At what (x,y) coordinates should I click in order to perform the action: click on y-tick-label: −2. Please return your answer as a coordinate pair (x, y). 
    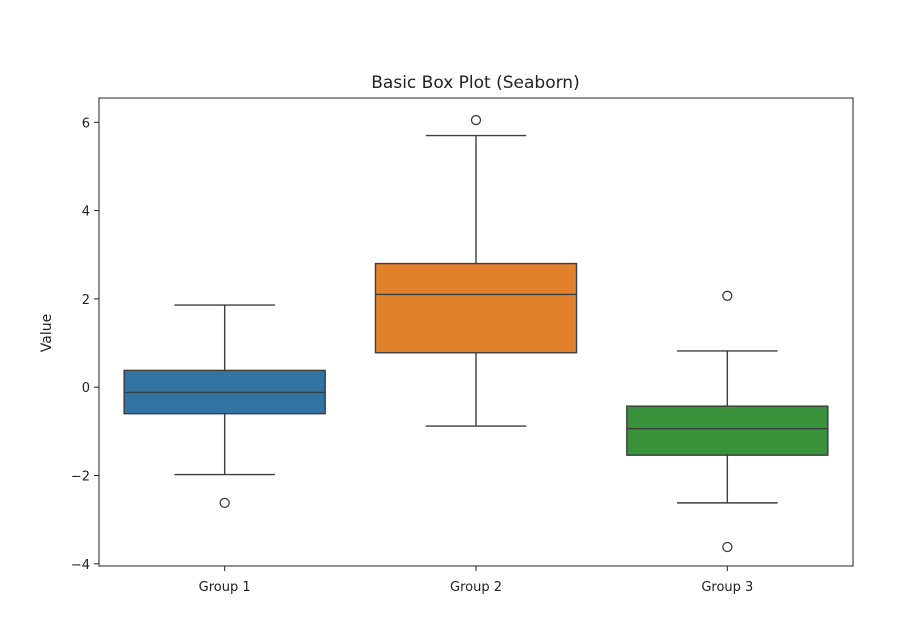
    Looking at the image, I should click on (80, 476).